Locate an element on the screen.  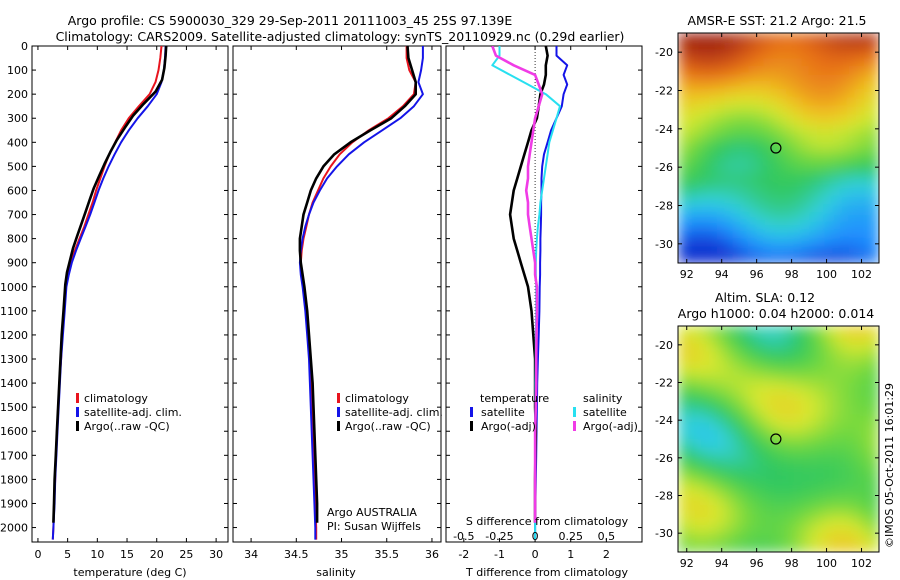
x-tick-label: 20 is located at coordinates (157, 554).